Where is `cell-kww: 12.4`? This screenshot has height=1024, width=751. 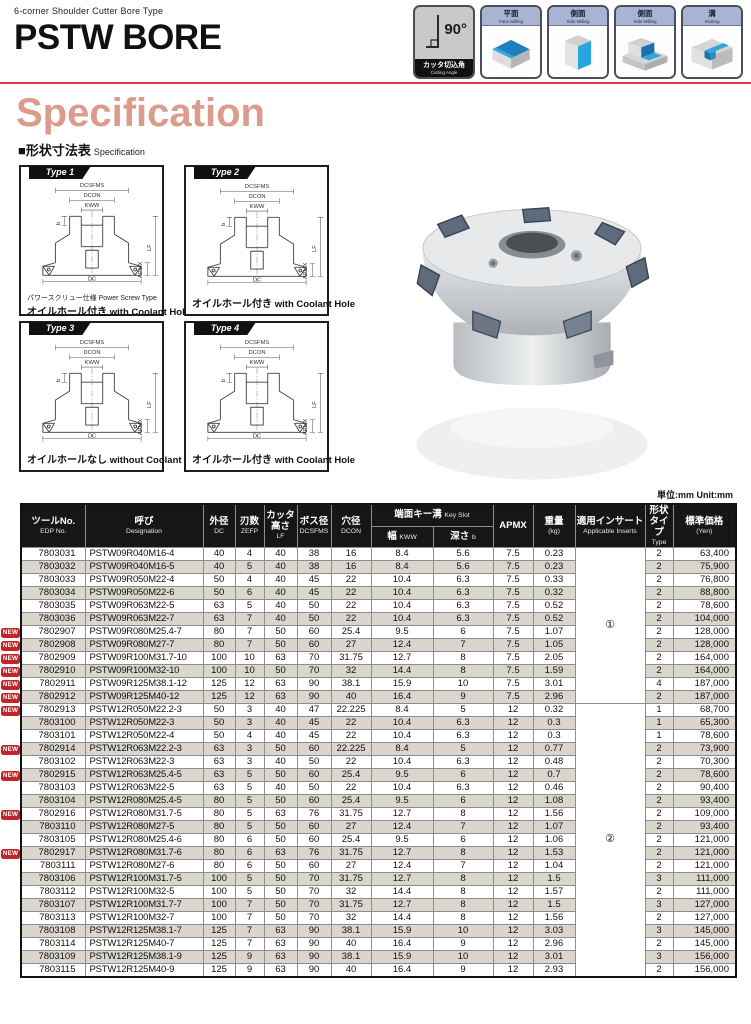 cell-kww: 12.4 is located at coordinates (402, 866).